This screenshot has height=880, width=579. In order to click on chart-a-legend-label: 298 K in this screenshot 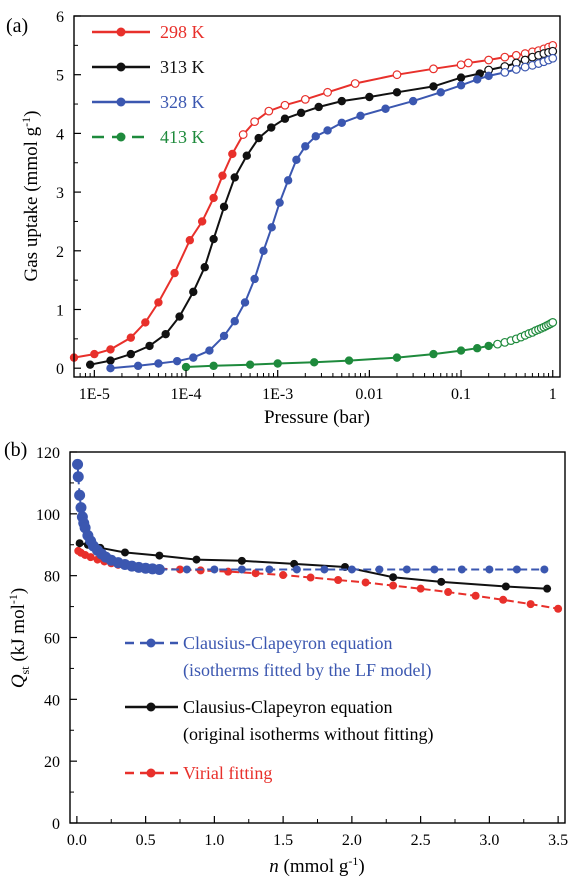, I will do `click(182, 32)`.